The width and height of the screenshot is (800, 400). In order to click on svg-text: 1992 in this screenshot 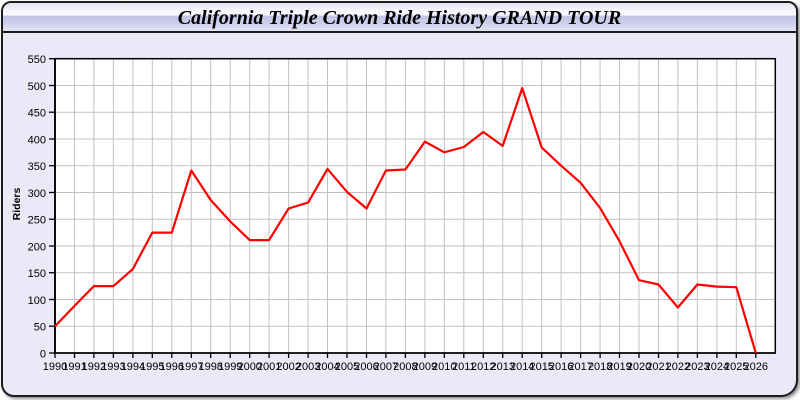, I will do `click(94, 367)`.